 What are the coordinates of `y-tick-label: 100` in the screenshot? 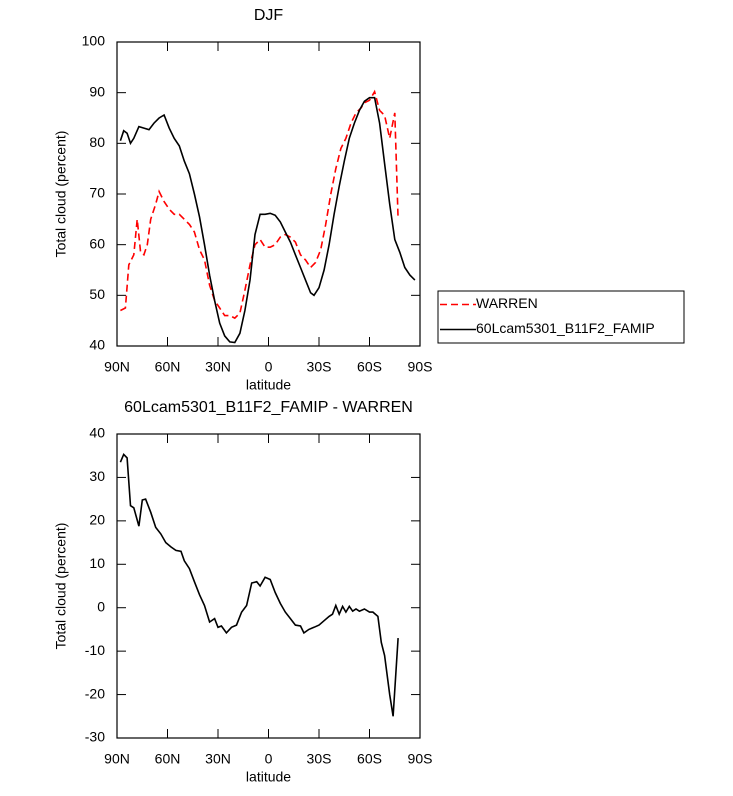 It's located at (94, 41).